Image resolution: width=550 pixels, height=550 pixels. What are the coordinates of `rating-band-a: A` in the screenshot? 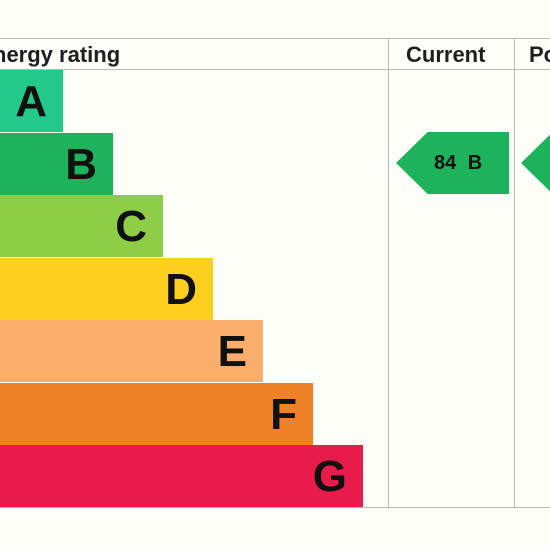 It's located at (31, 101).